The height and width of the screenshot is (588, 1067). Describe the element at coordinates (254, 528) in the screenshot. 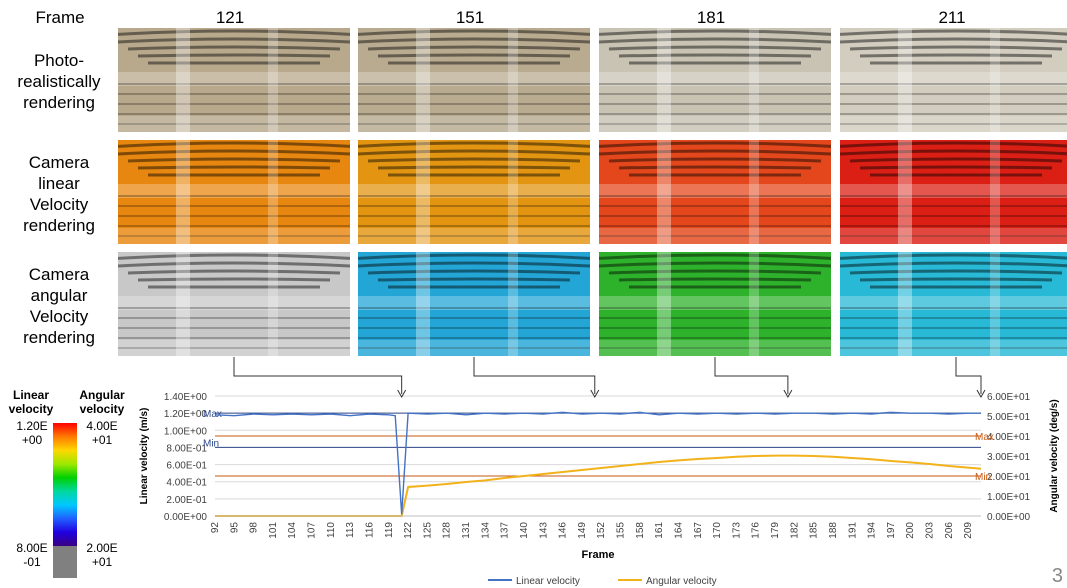

I see `x-tick-label: 98` at that location.